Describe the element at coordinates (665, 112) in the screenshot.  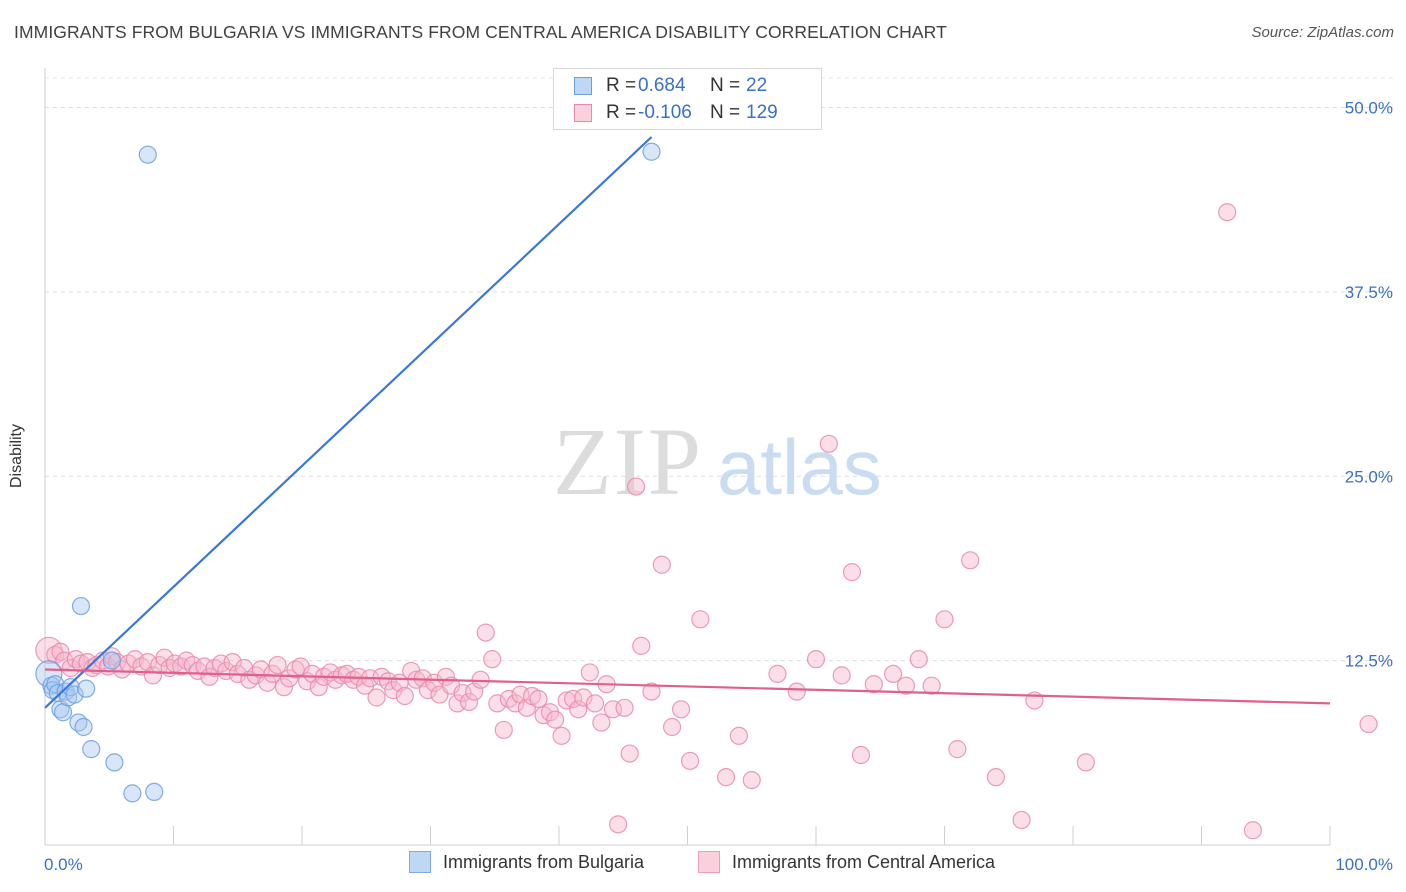
I see `legend-r-value: -0.106` at that location.